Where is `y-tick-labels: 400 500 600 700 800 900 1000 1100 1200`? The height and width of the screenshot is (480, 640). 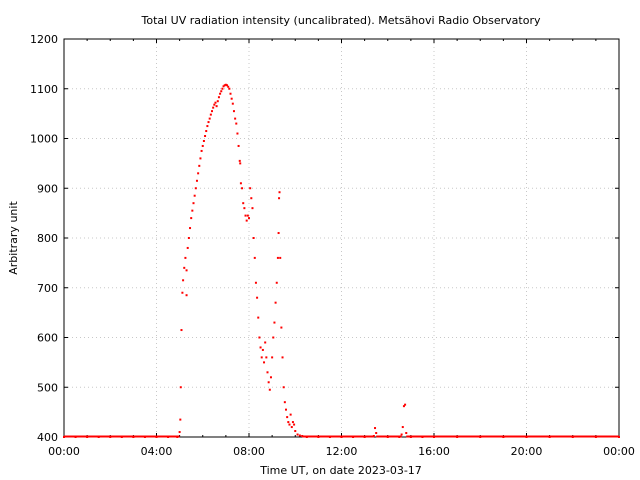
y-tick-labels: 400 500 600 700 800 900 1000 1100 1200 is located at coordinates (44, 238).